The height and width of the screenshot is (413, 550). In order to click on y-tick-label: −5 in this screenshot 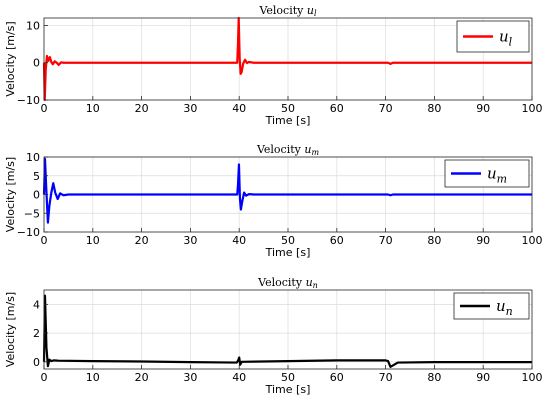, I will do `click(32, 213)`.